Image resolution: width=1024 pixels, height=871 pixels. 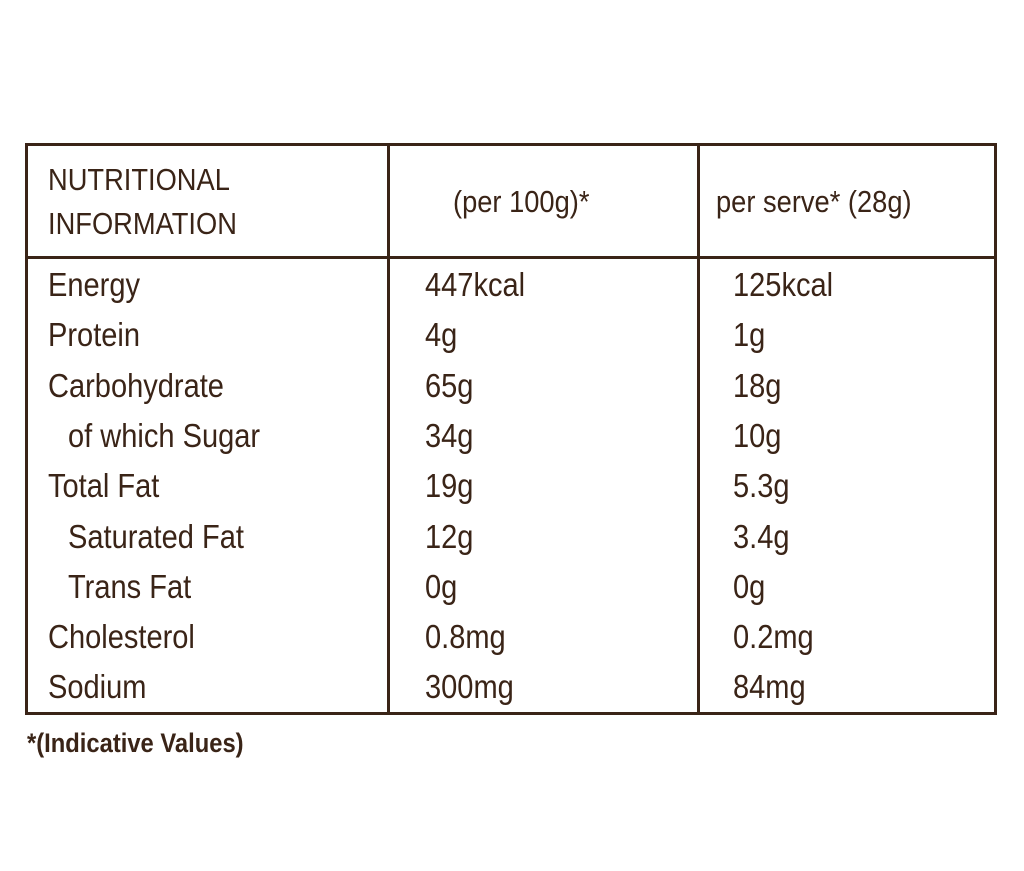 I want to click on nutrient-label: Trans Fat, so click(x=130, y=586).